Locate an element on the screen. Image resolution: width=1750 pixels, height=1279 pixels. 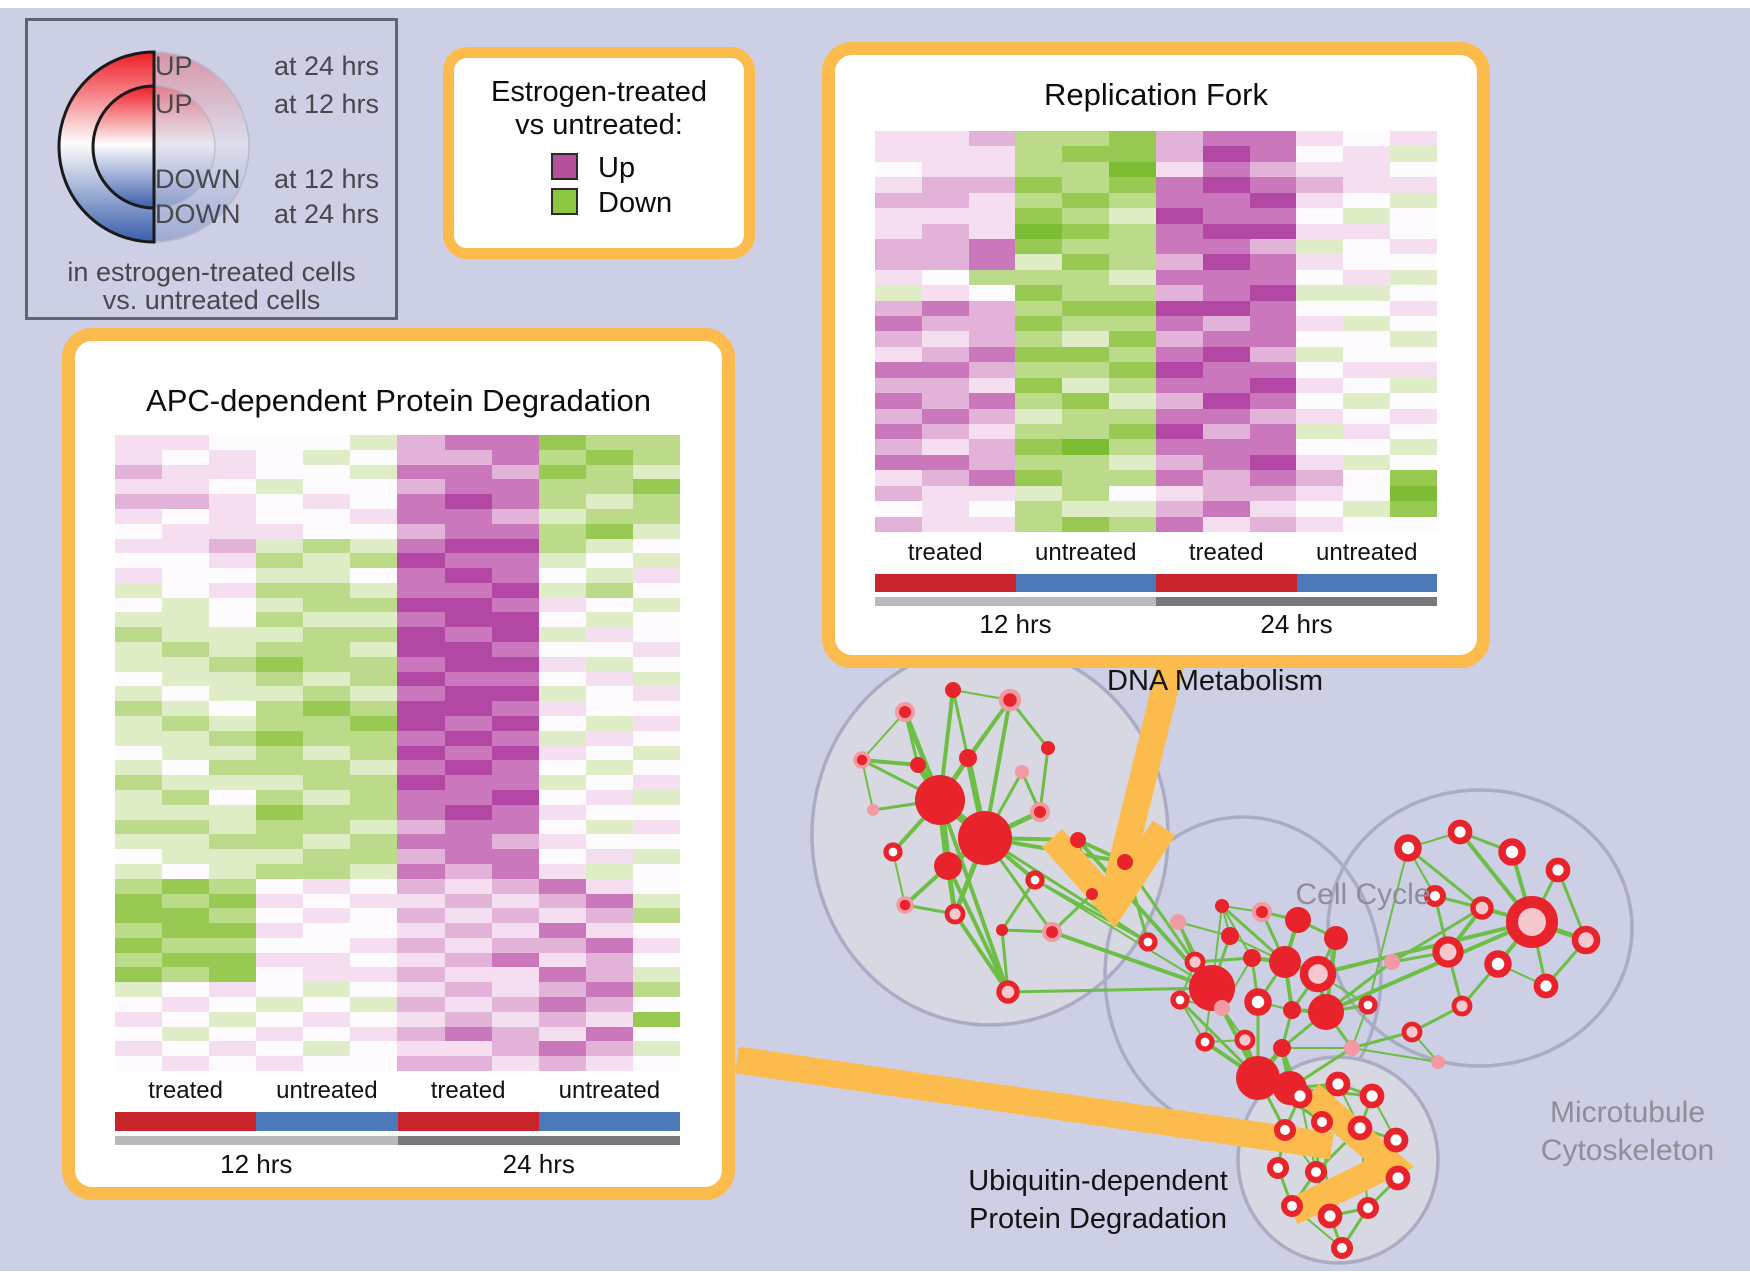
network-edge is located at coordinates (1395, 1055).